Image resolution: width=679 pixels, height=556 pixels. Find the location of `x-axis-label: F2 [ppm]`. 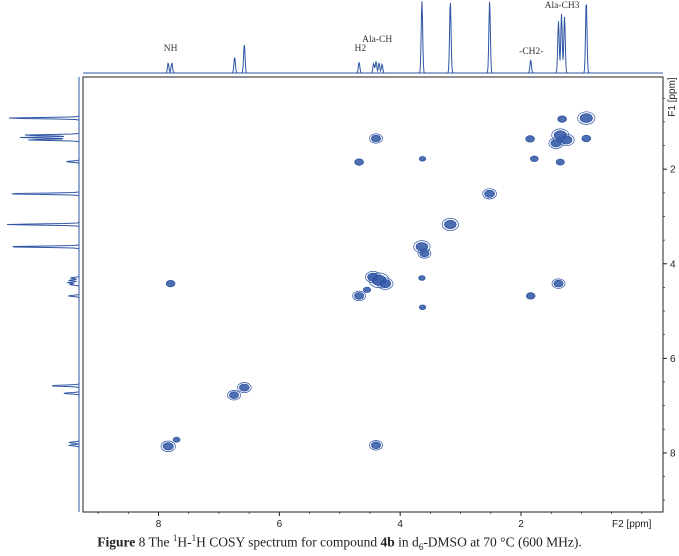

x-axis-label: F2 [ppm] is located at coordinates (632, 524).